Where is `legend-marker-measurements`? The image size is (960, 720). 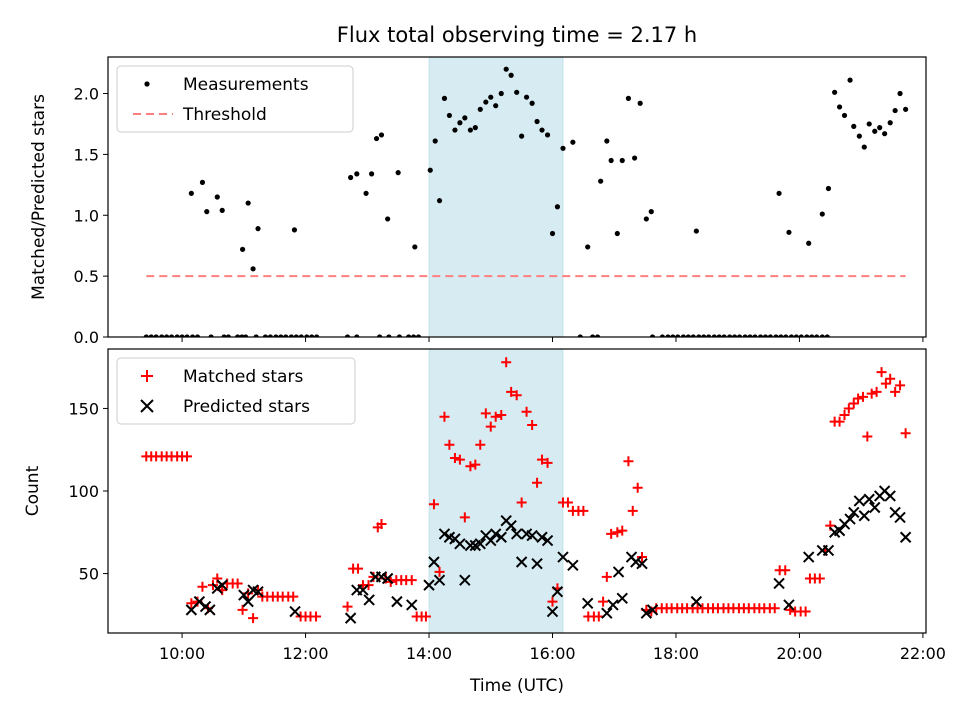
legend-marker-measurements is located at coordinates (147, 84).